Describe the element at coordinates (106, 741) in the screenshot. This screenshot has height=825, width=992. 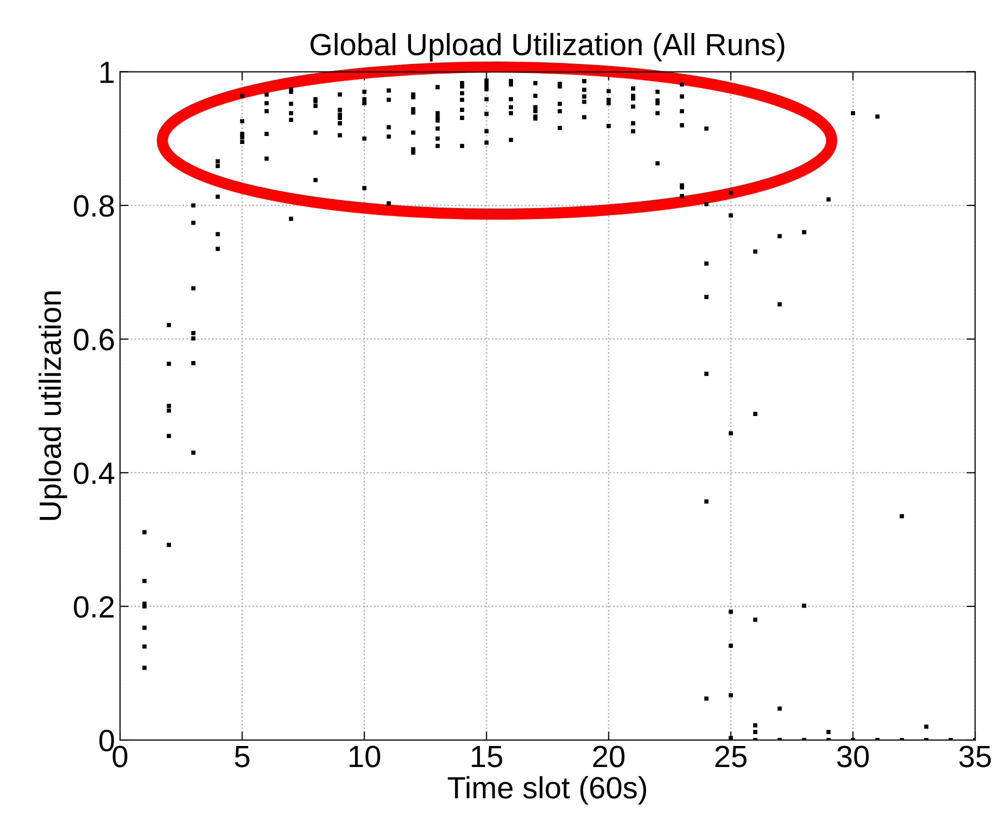
I see `y-tick-label: 0` at that location.